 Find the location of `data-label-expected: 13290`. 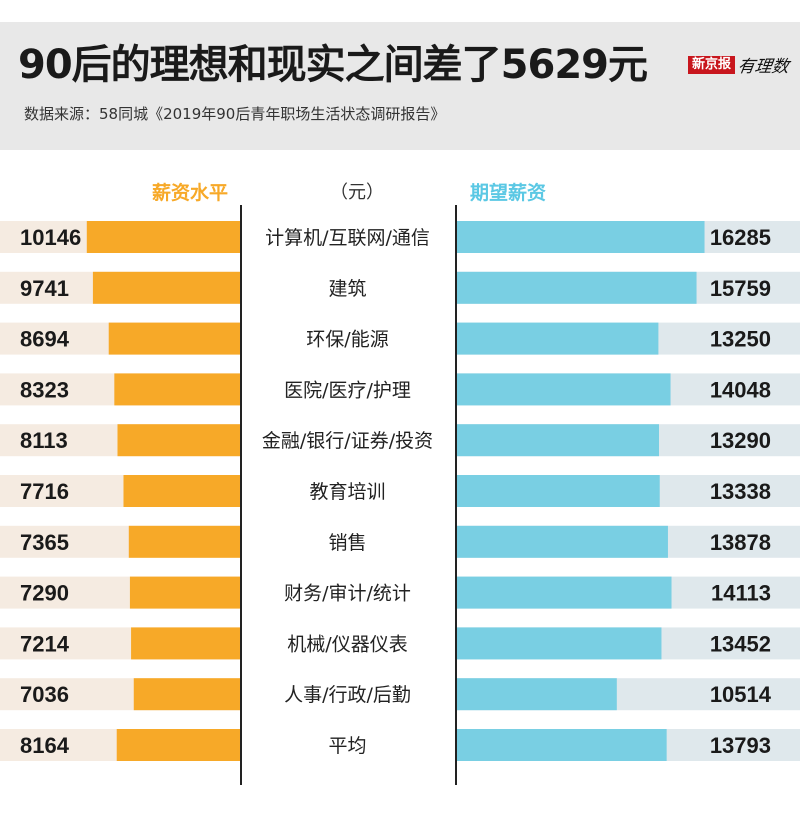

data-label-expected: 13290 is located at coordinates (740, 440).